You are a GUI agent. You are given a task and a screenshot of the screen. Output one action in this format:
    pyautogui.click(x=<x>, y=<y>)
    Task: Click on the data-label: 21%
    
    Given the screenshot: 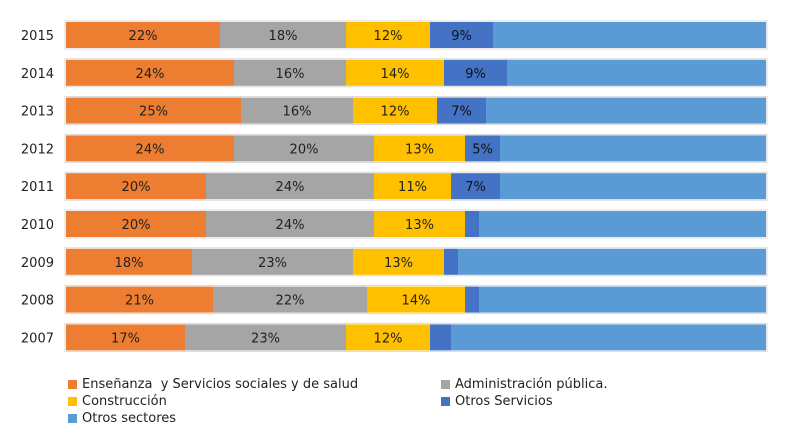 What is the action you would take?
    pyautogui.click(x=139, y=301)
    